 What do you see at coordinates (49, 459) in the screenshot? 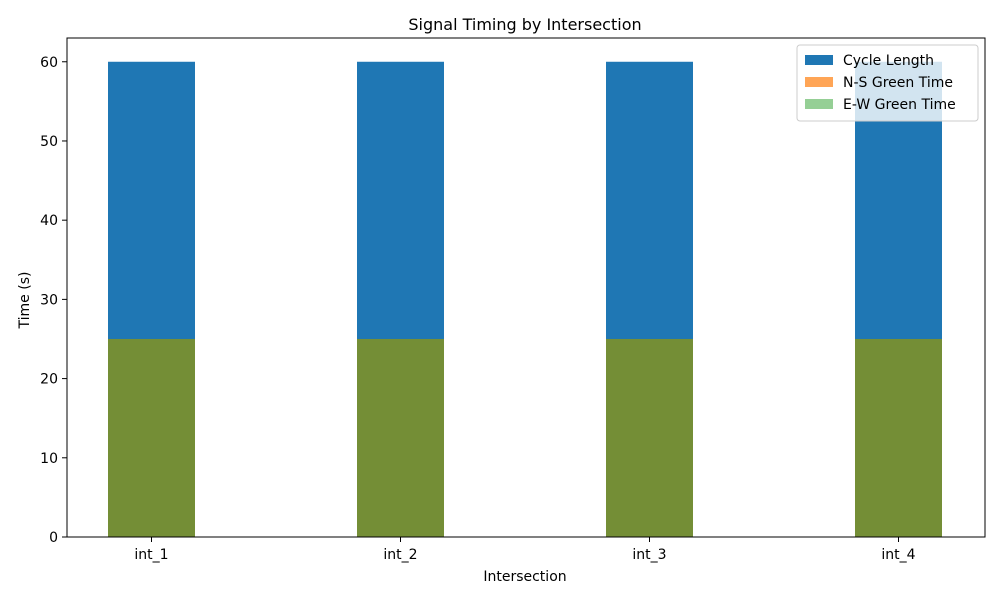
I see `y-tick-label: 10` at bounding box center [49, 459].